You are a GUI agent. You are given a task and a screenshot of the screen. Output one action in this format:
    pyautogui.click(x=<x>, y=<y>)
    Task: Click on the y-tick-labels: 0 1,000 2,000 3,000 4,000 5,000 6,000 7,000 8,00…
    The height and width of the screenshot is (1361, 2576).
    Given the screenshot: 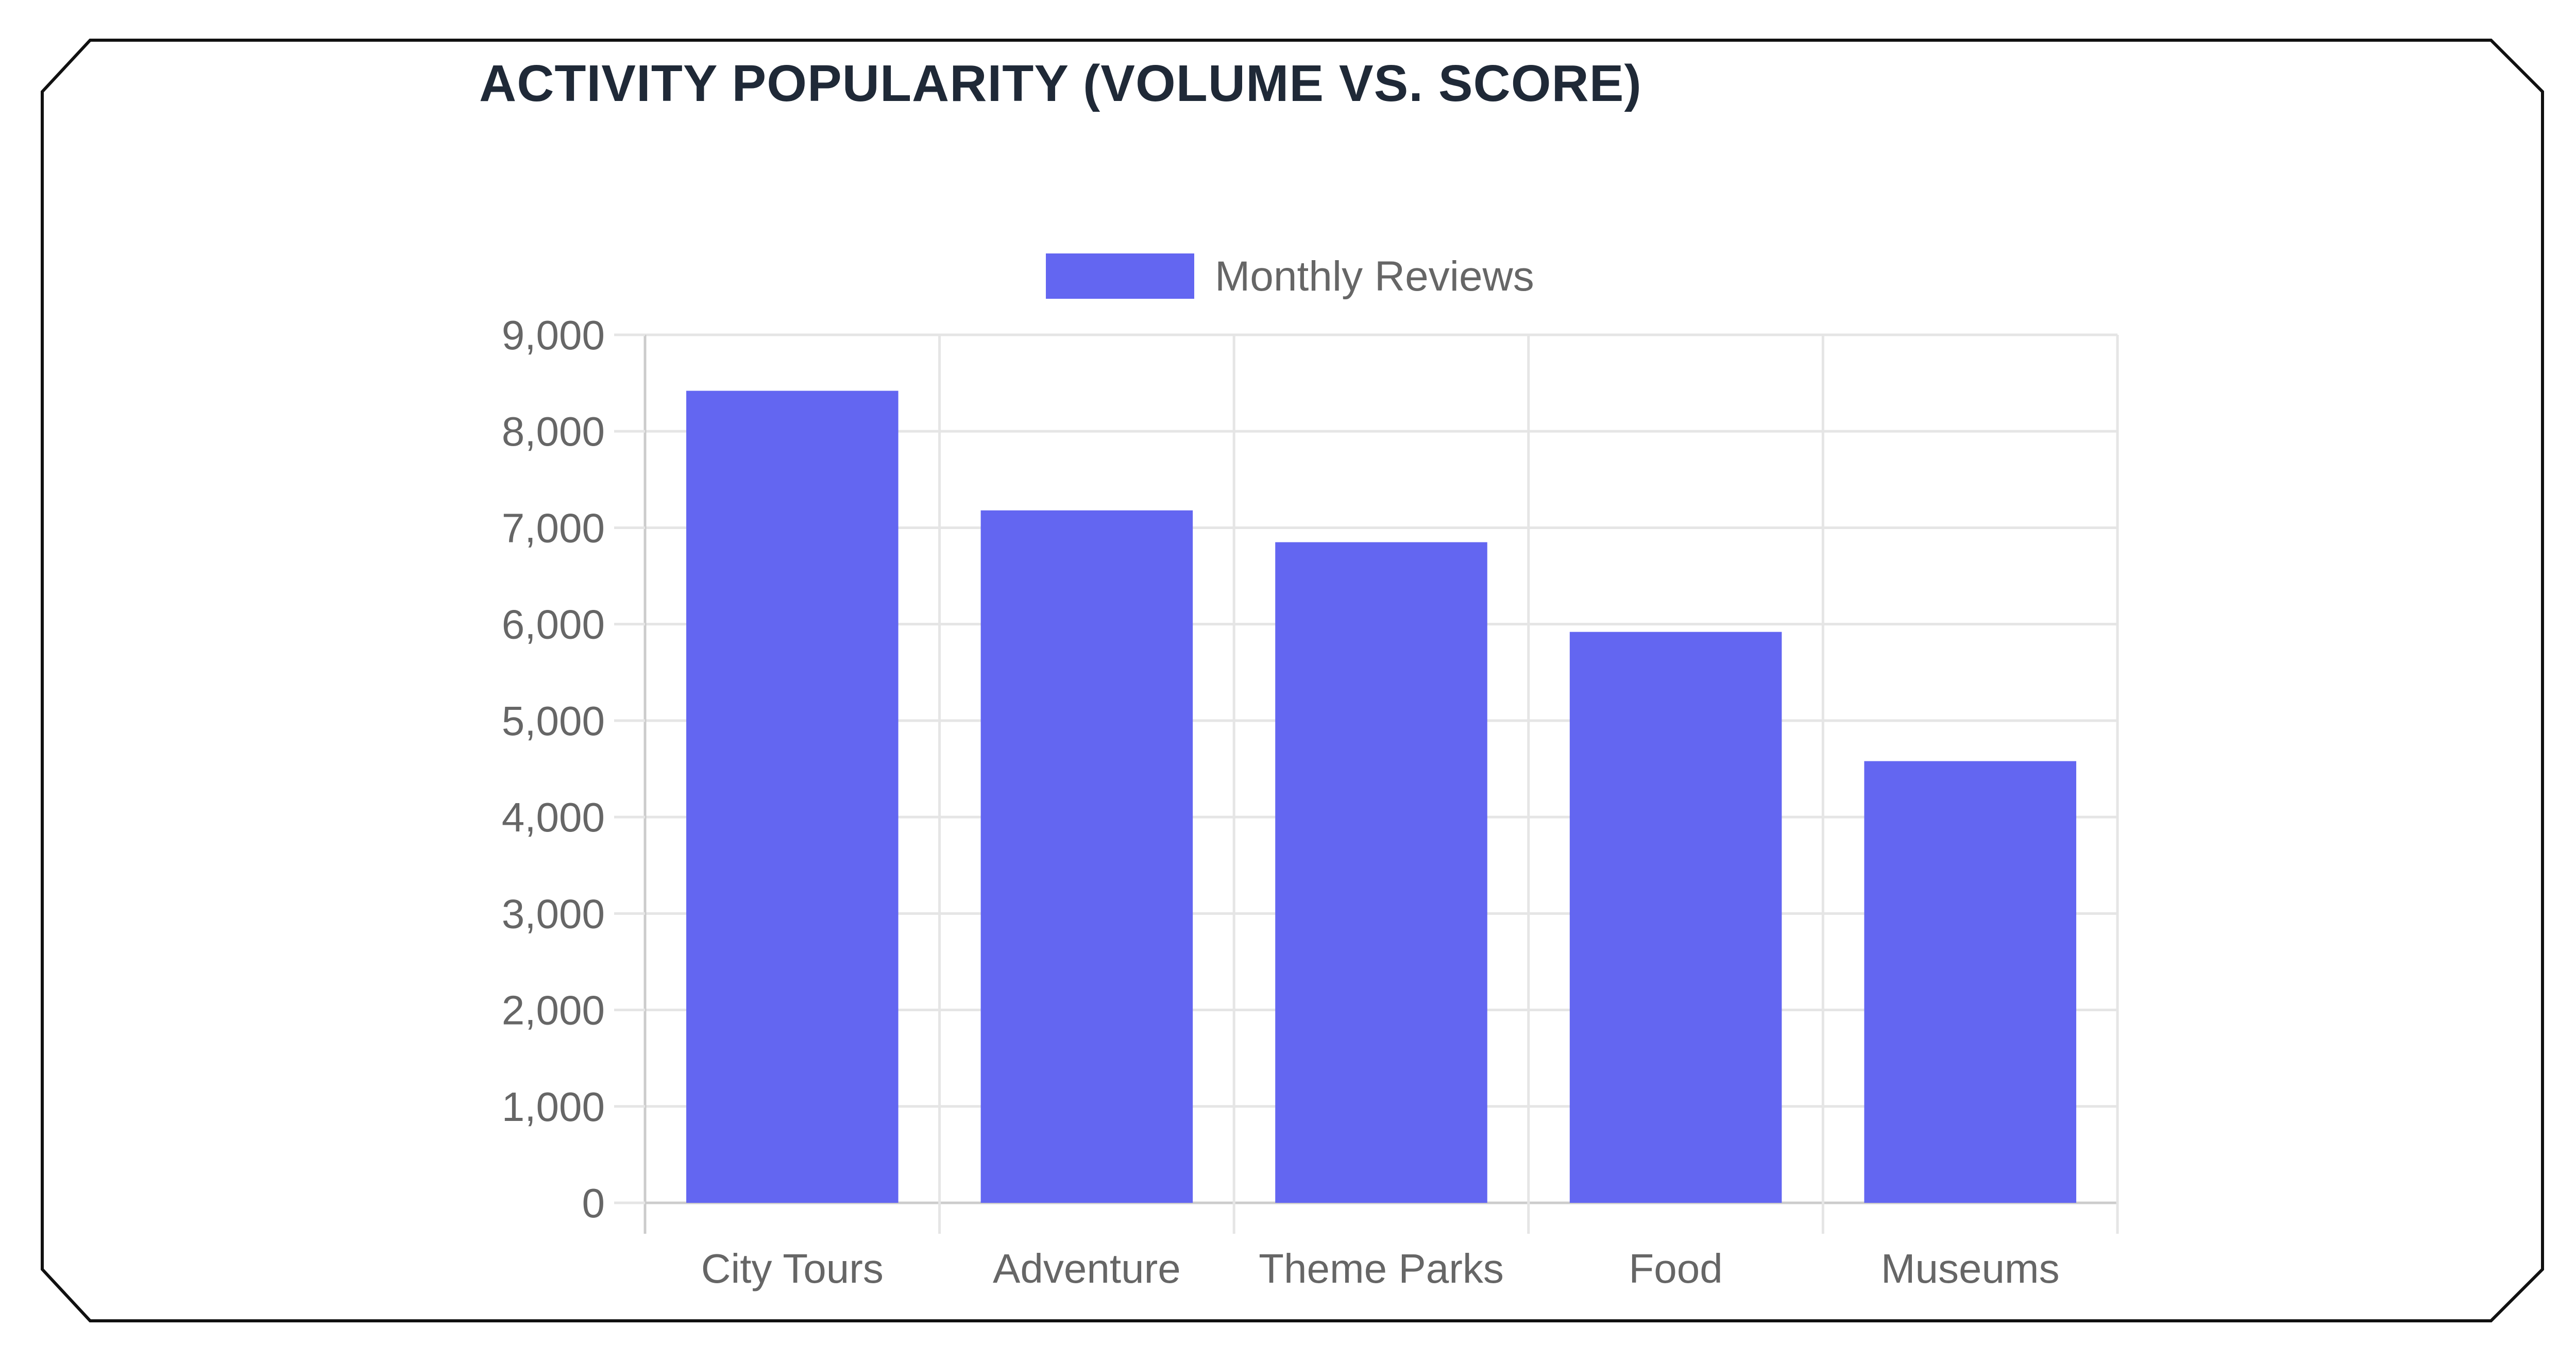 What is the action you would take?
    pyautogui.click(x=553, y=769)
    